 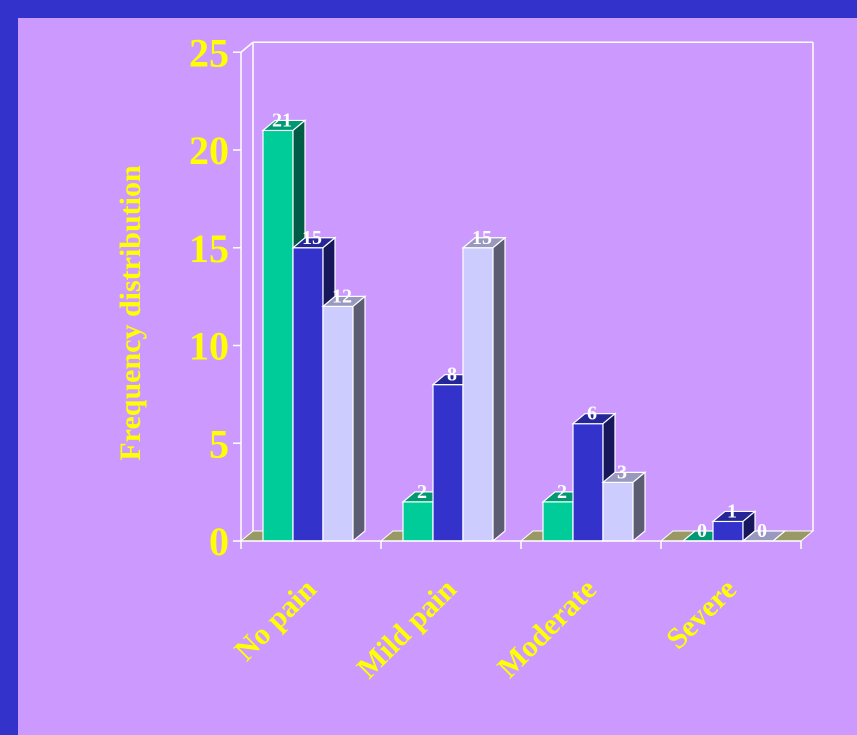 I want to click on x-axis: No pain Mild pain Moderate Severe, so click(x=515, y=612).